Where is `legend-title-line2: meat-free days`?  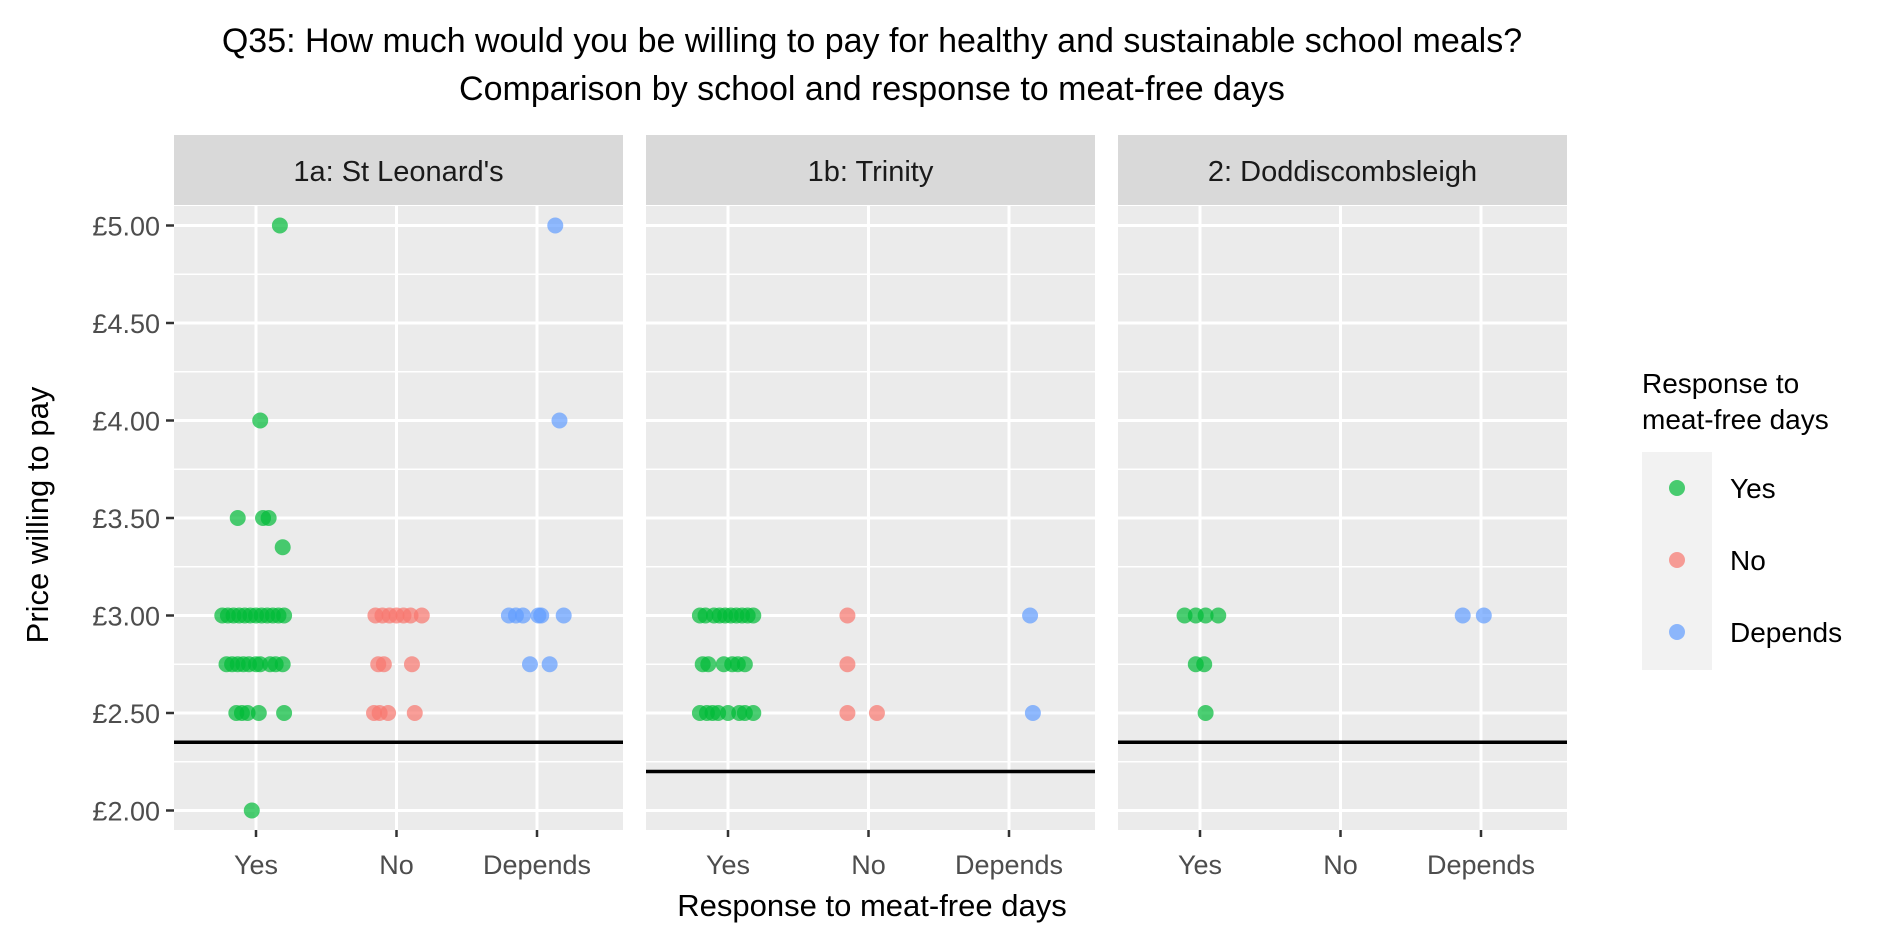 legend-title-line2: meat-free days is located at coordinates (1735, 419).